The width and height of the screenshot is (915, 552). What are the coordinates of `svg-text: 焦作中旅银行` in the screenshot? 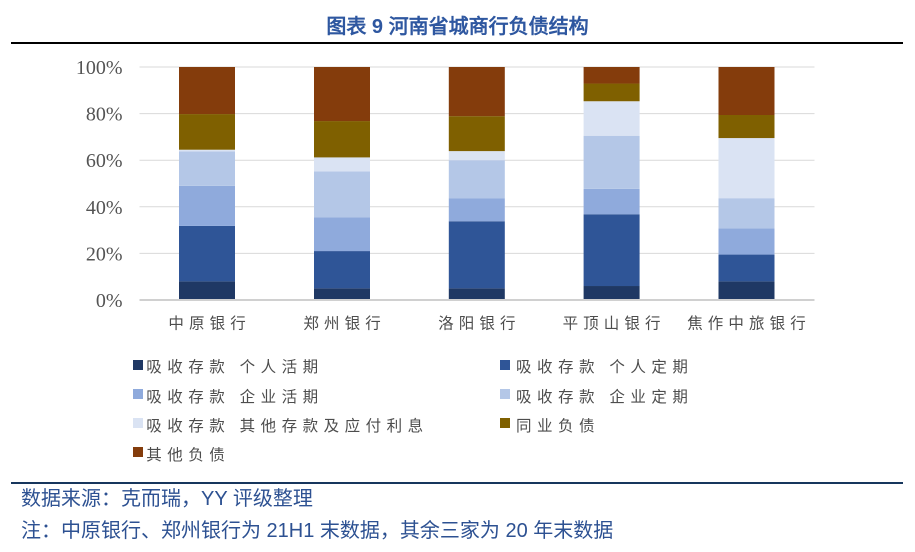 It's located at (749, 324).